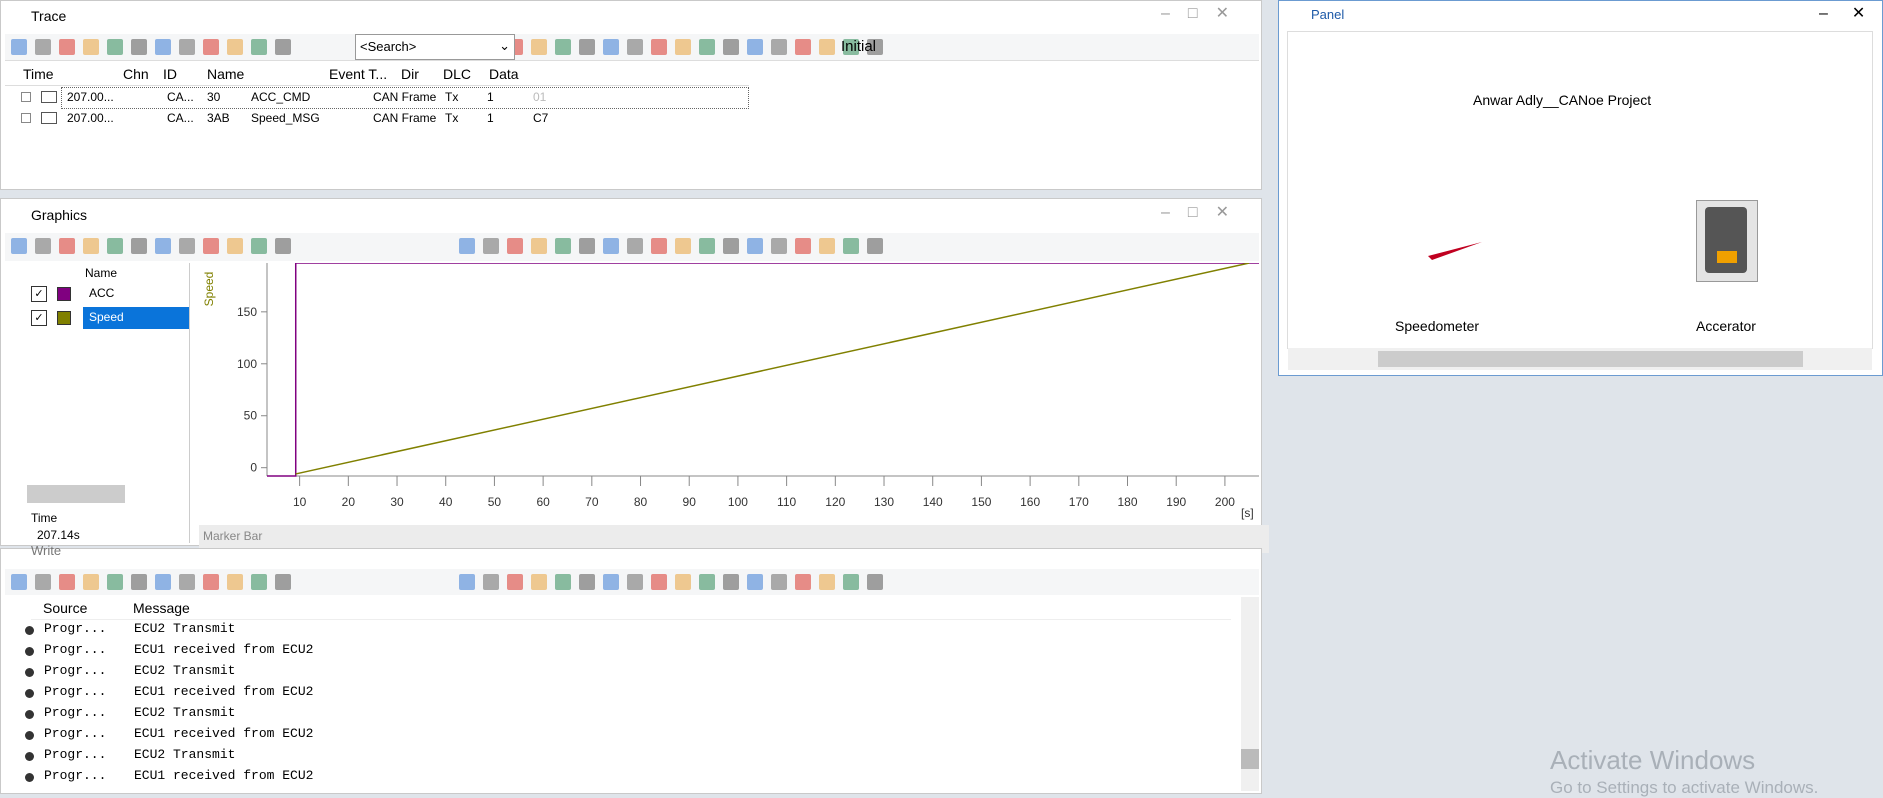  What do you see at coordinates (405, 98) in the screenshot?
I see `trace-row` at bounding box center [405, 98].